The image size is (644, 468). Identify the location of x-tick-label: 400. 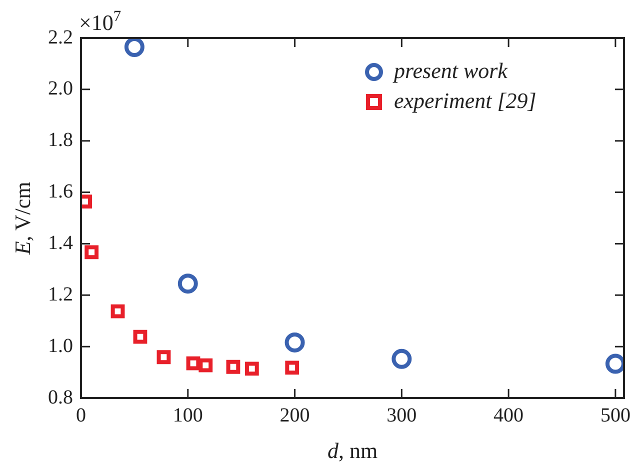
(509, 415).